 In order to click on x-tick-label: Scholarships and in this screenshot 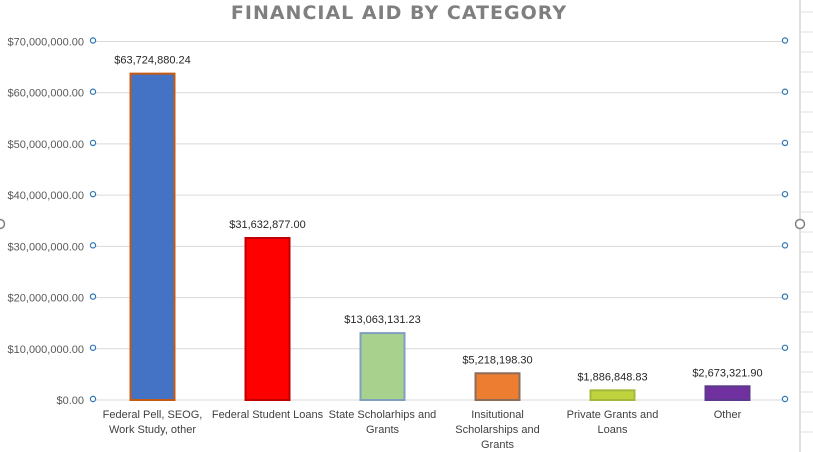, I will do `click(497, 430)`.